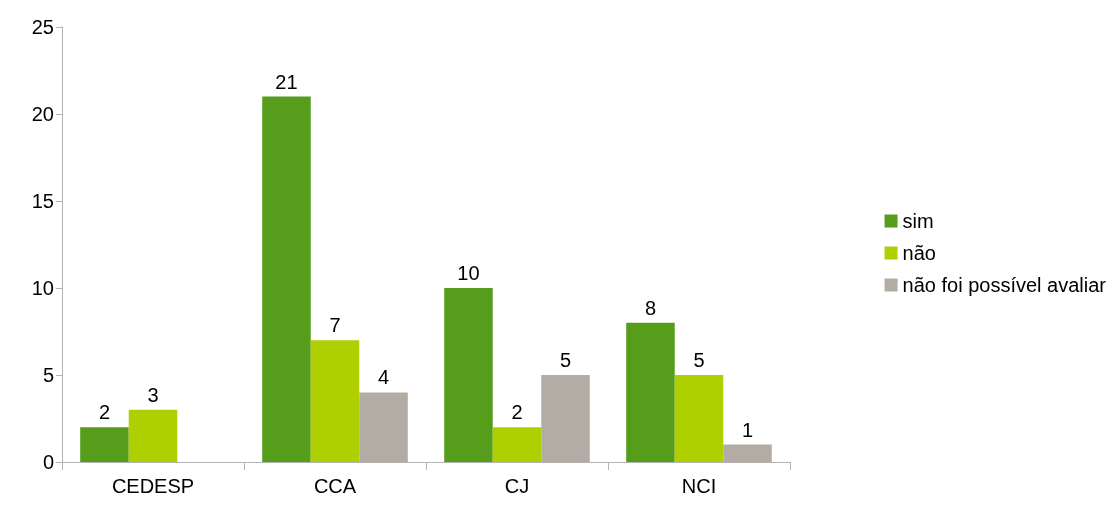 The width and height of the screenshot is (1113, 506). What do you see at coordinates (918, 221) in the screenshot?
I see `legend-label: sim` at bounding box center [918, 221].